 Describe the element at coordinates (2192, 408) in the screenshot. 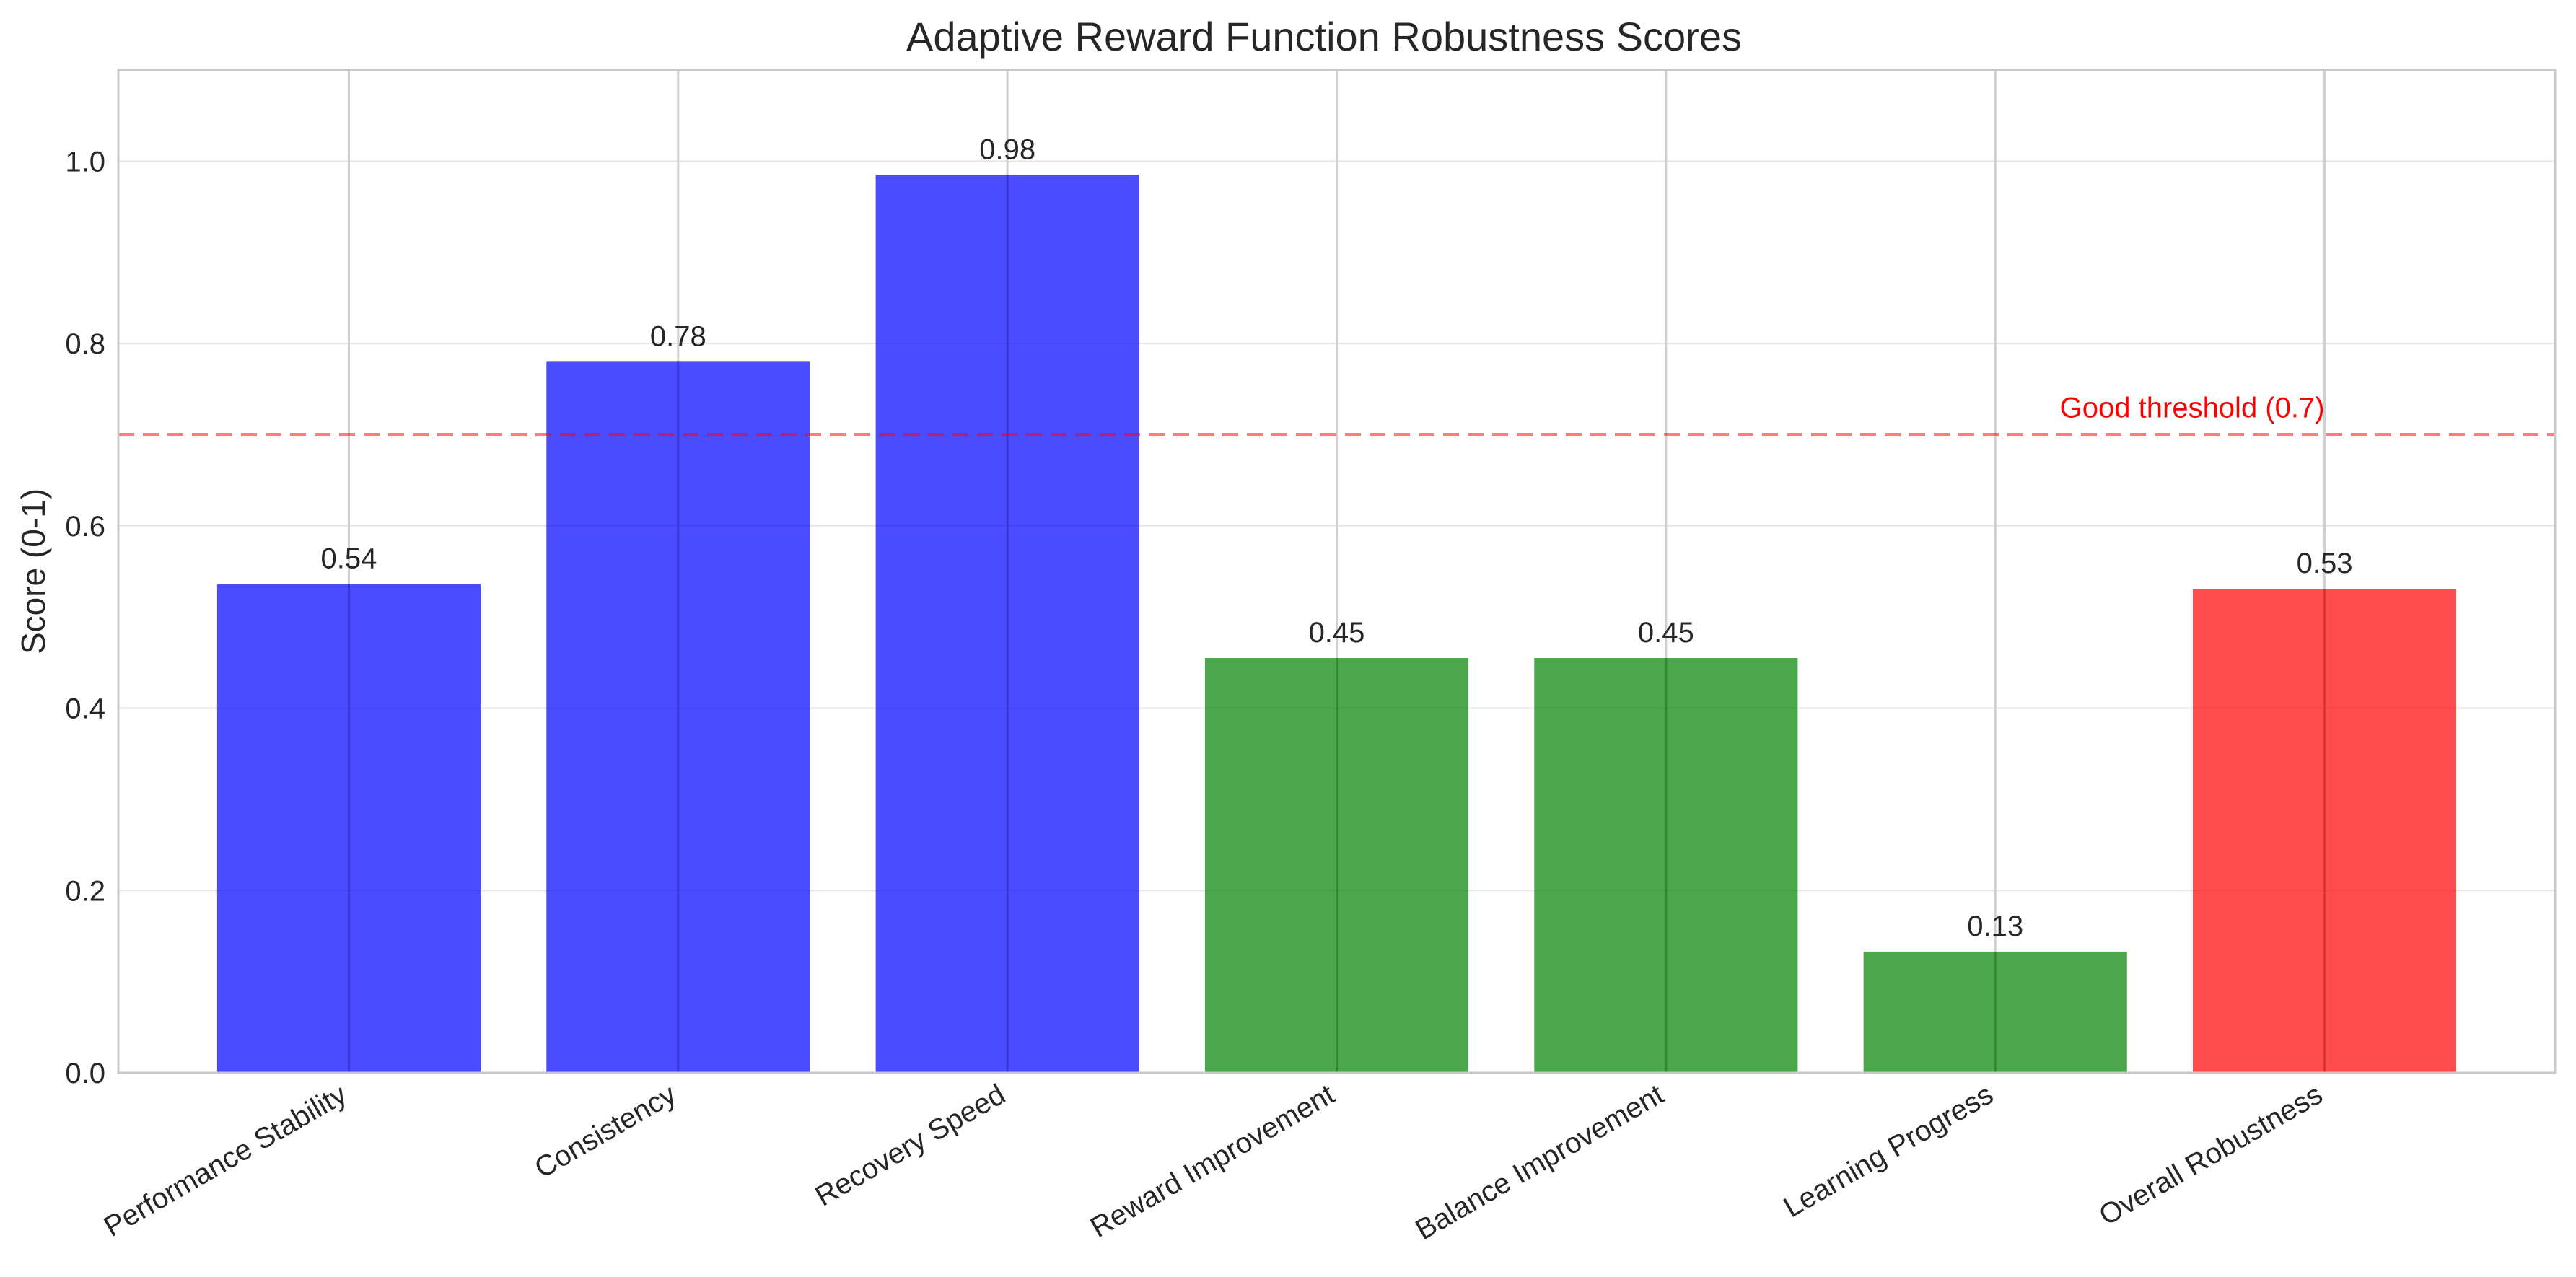

I see `threshold-label: Good threshold (0.7)` at that location.